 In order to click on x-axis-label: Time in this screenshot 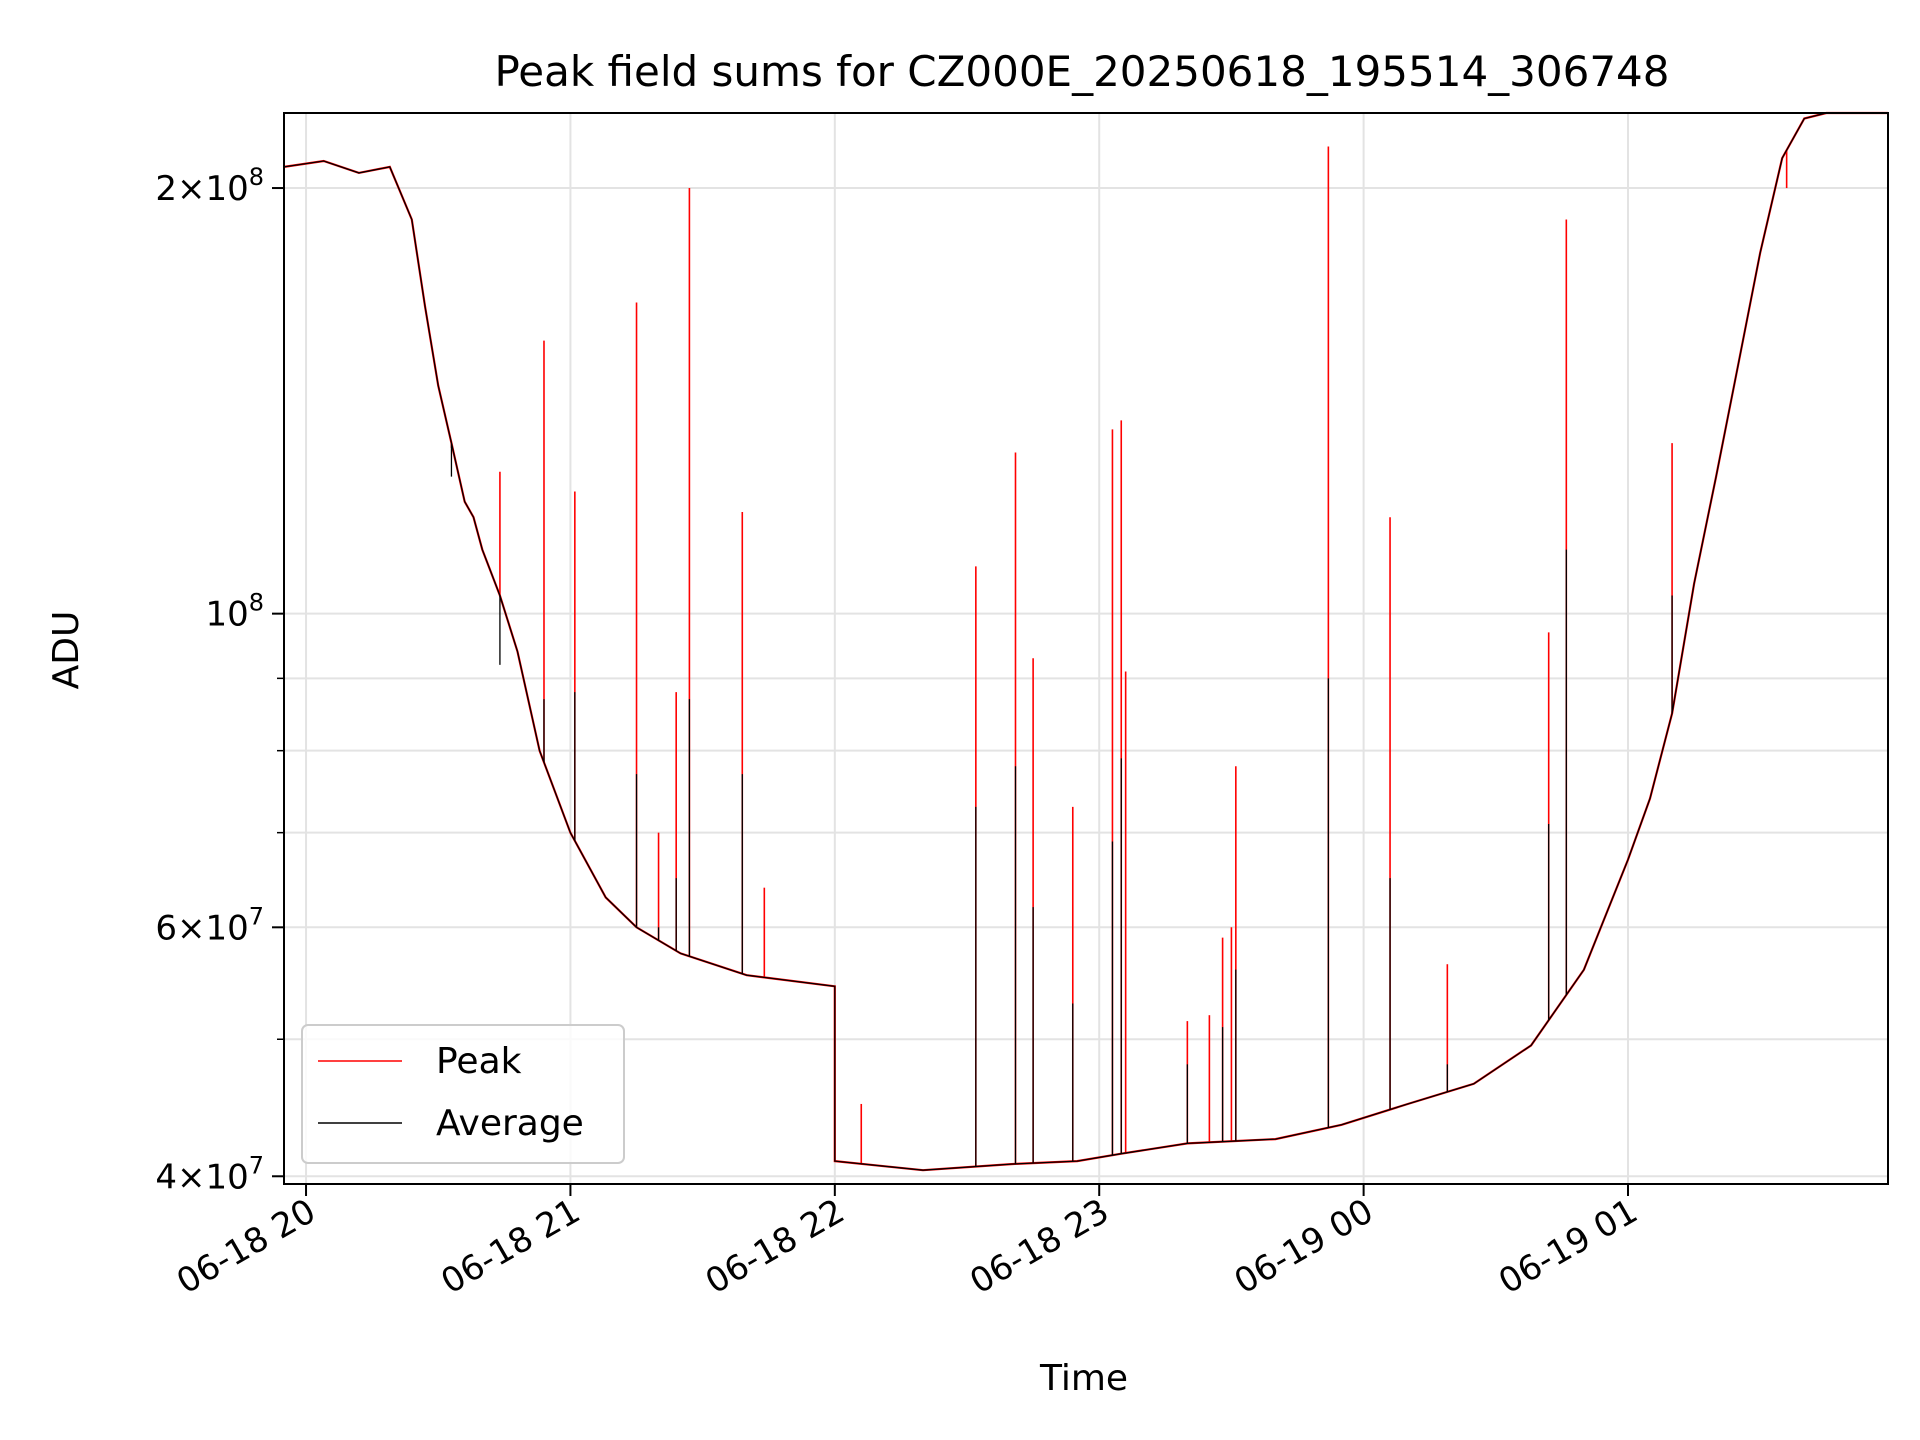, I will do `click(1083, 1378)`.